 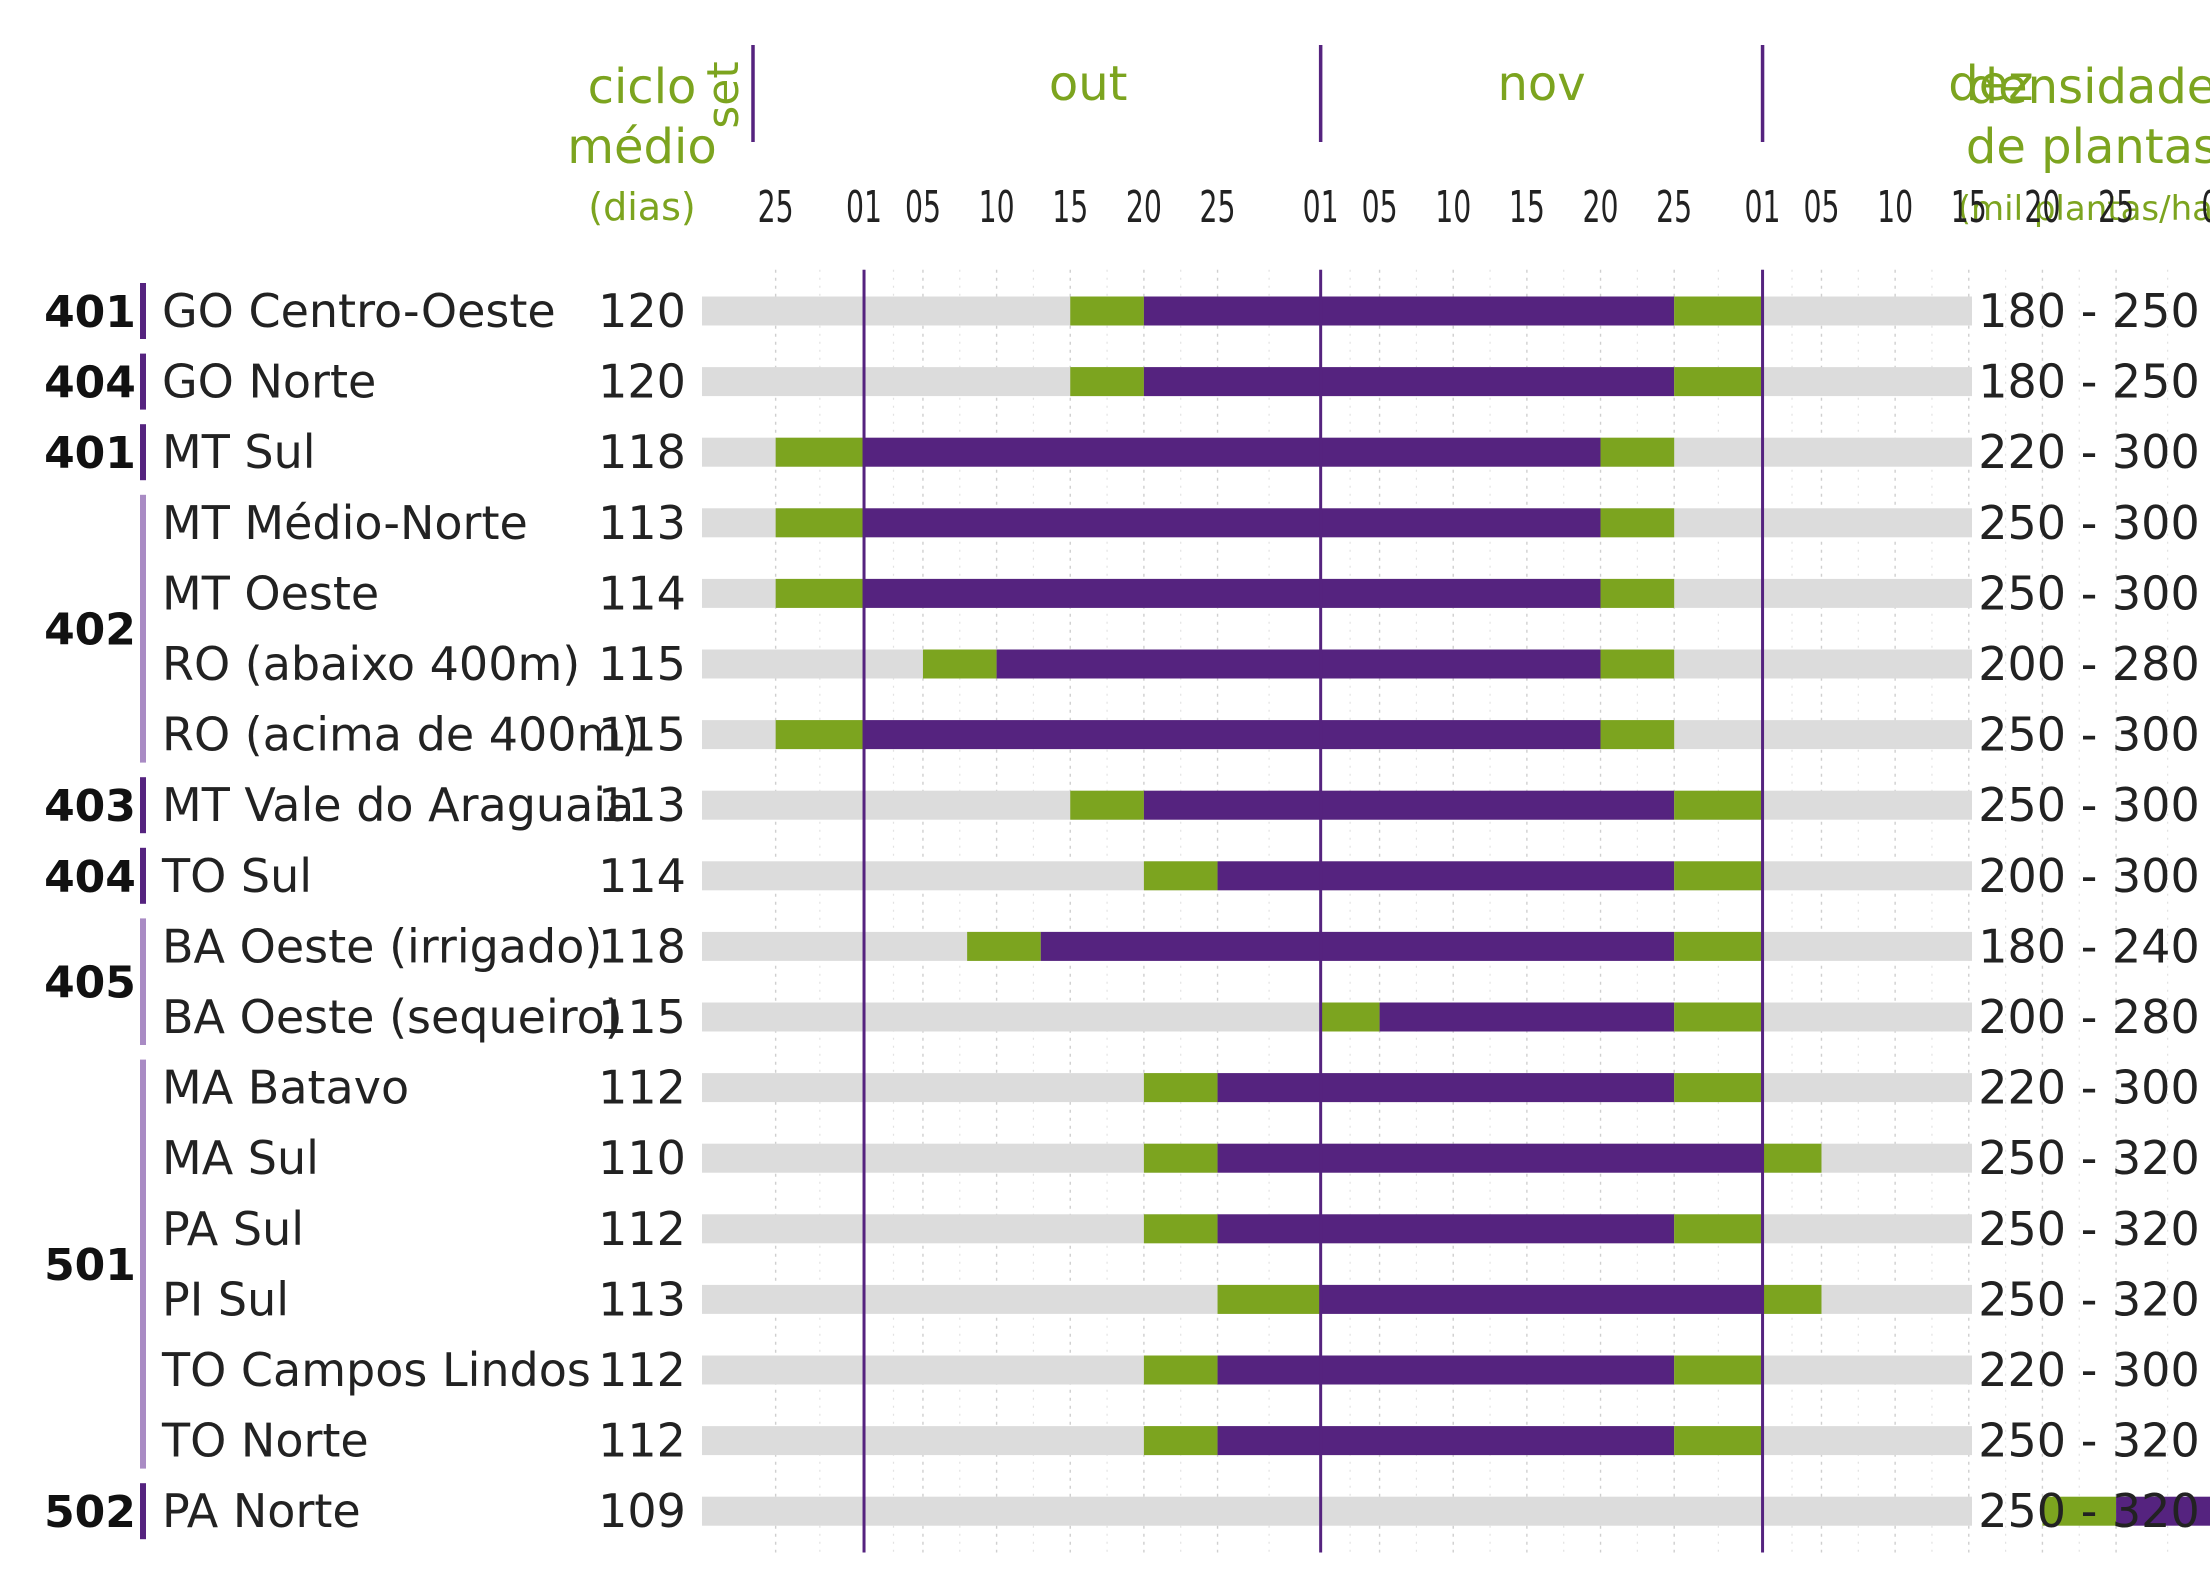 I want to click on month-label-out: out, so click(x=1088, y=84).